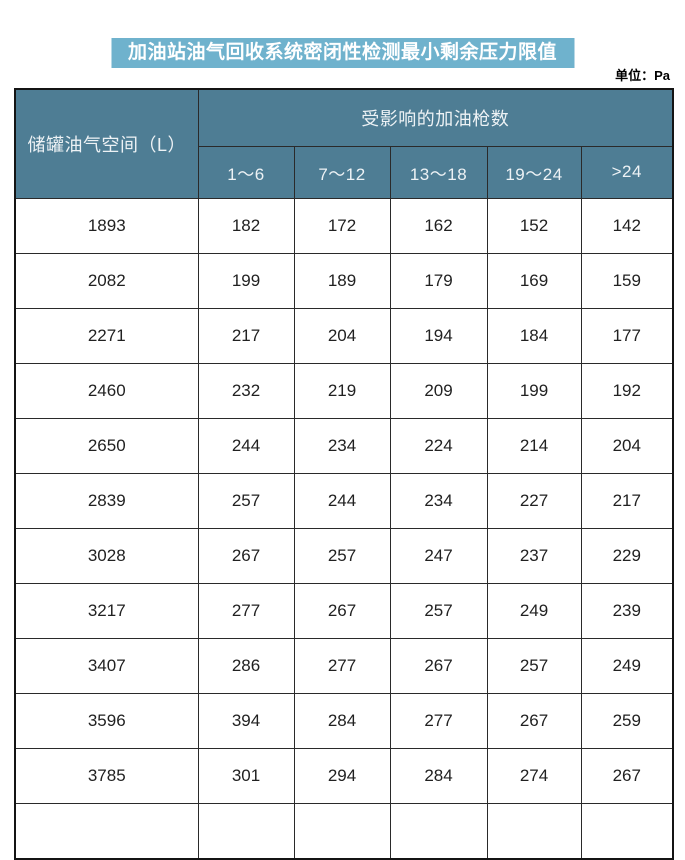 This screenshot has width=685, height=860. I want to click on table-row: 3028 267 257 247 237 229, so click(344, 555).